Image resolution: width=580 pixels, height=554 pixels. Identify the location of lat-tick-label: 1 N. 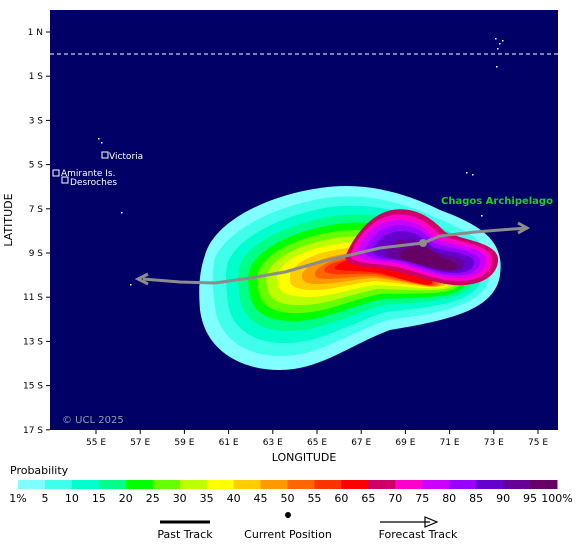
(35, 33).